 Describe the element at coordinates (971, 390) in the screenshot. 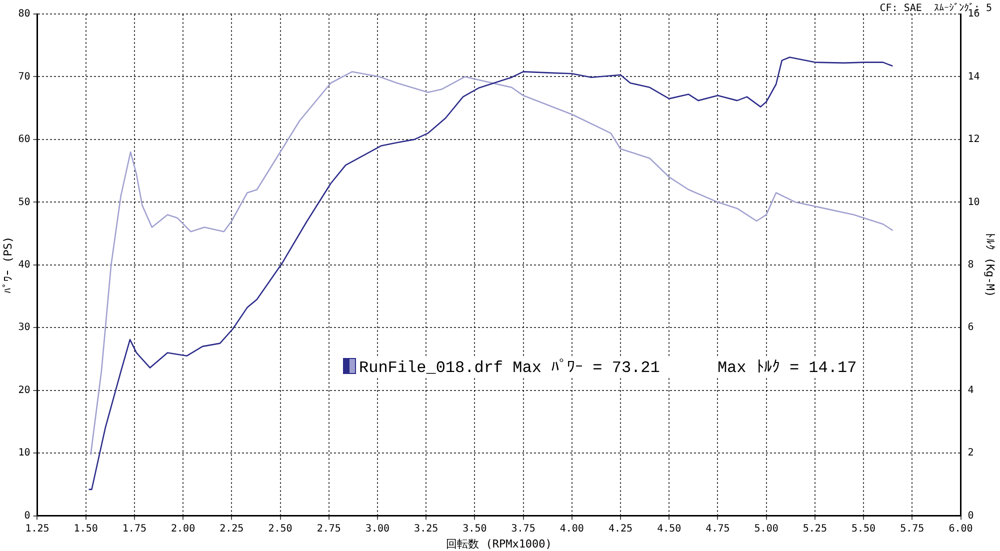

I see `y2-tick-label: 4` at that location.